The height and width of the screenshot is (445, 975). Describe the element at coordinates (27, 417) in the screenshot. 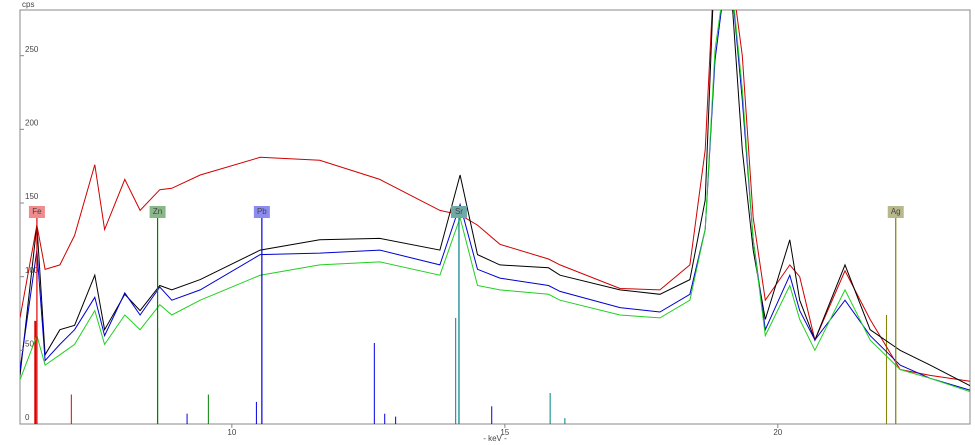

I see `y-tick-label: 0` at that location.